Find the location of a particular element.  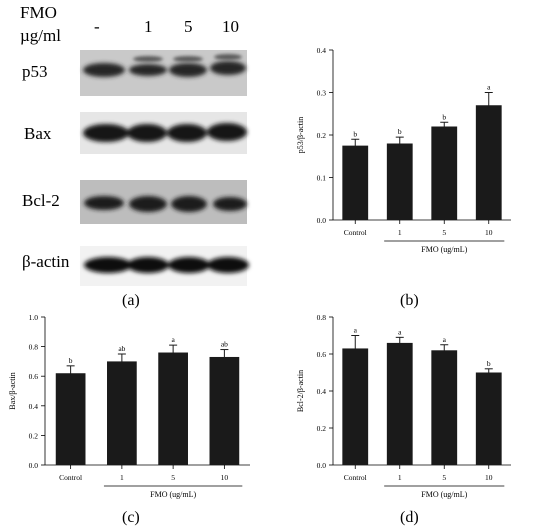

lane-label-2: 5 is located at coordinates (188, 26).